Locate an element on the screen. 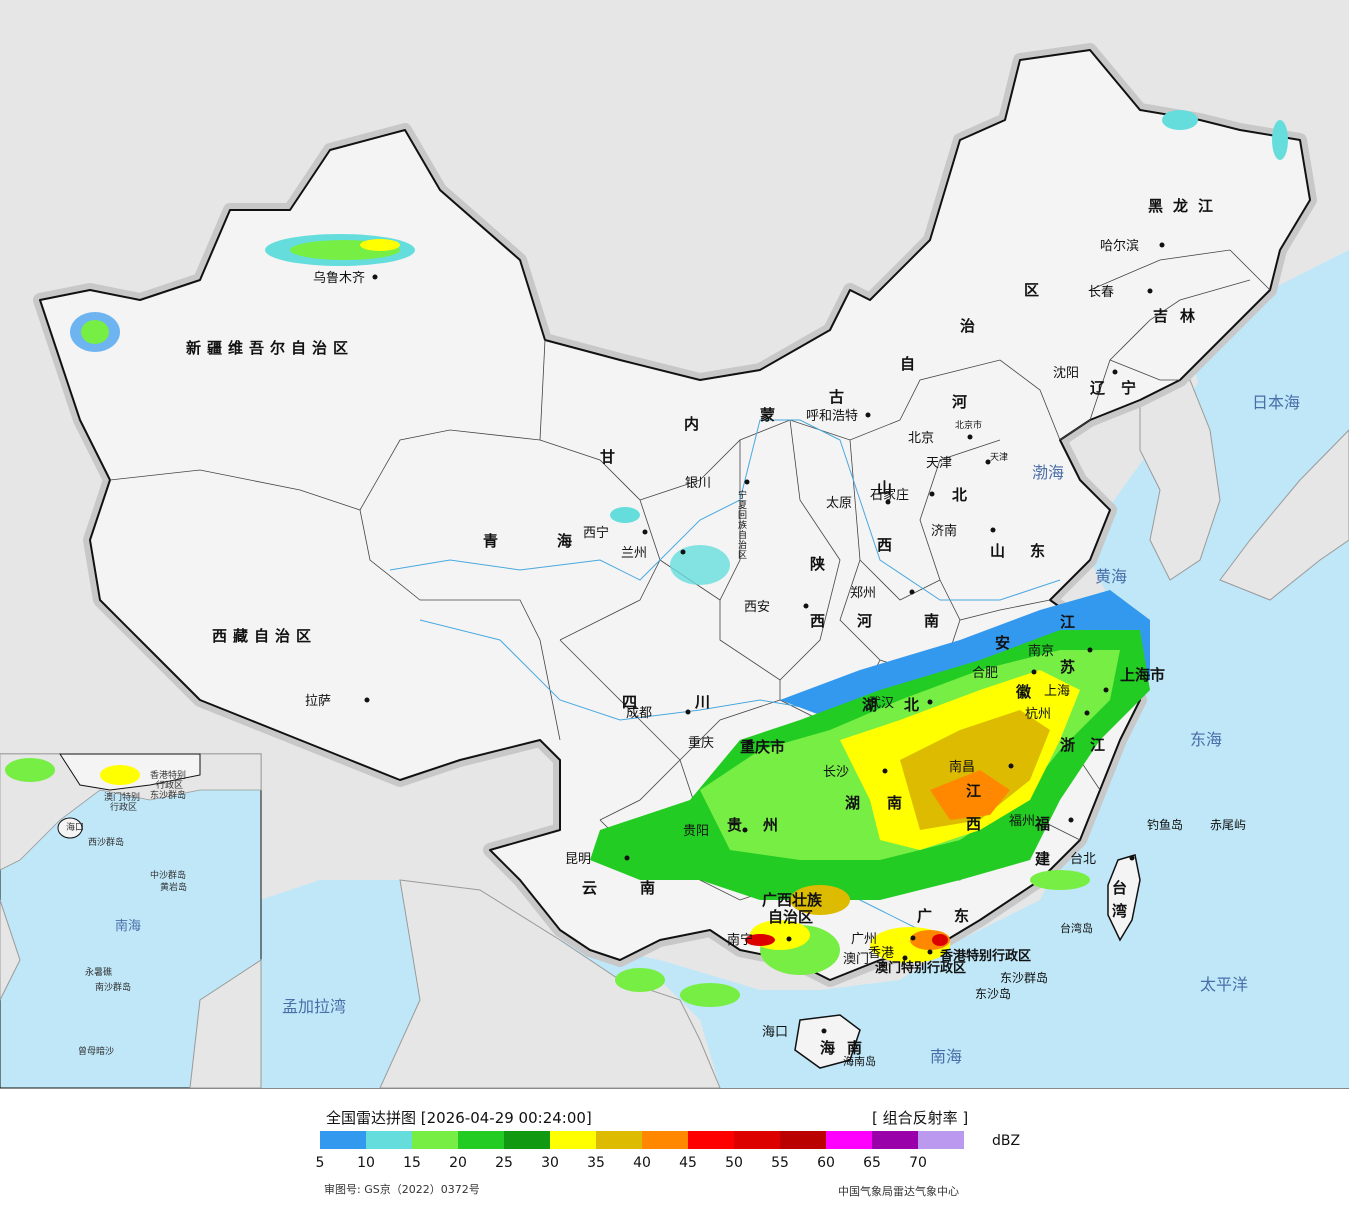 The image size is (1349, 1209). province-guangxi-1: 自治区 is located at coordinates (790, 917).